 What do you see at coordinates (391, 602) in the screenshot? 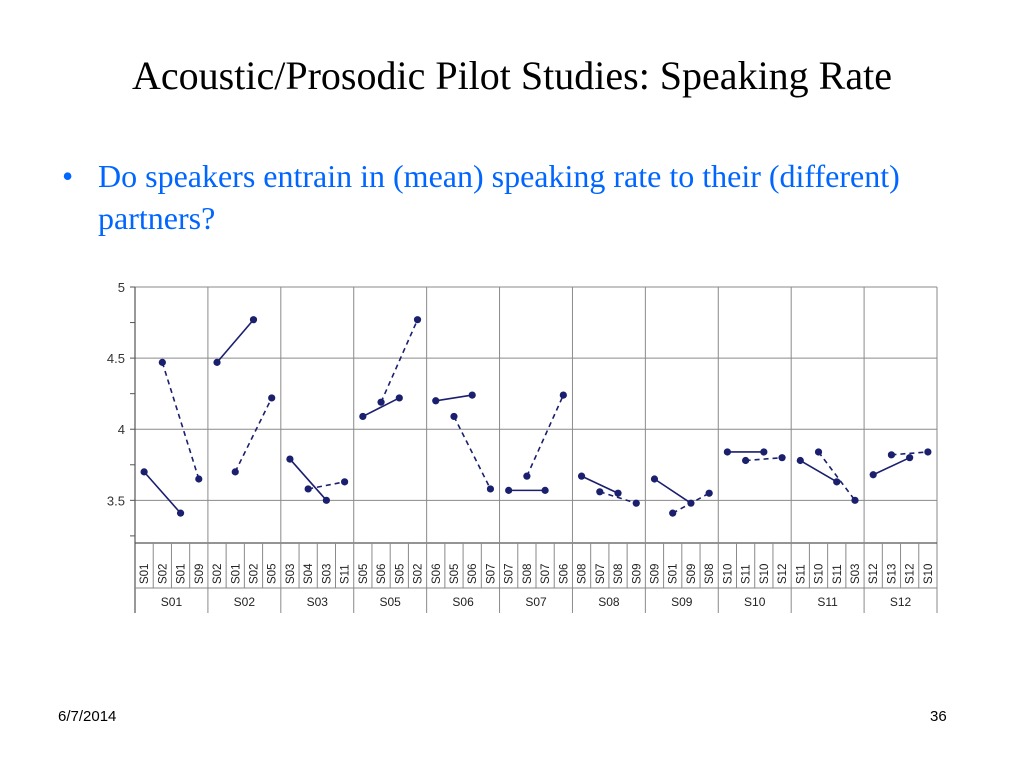
I see `group-label: S05` at bounding box center [391, 602].